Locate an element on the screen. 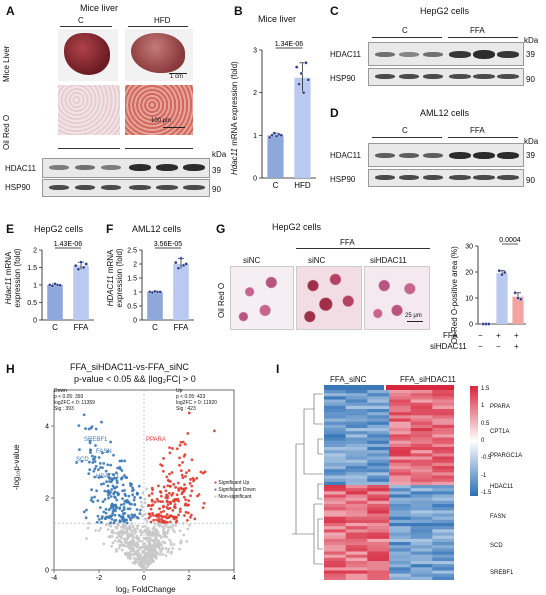 The image size is (546, 595). scale-tick: 0 is located at coordinates (483, 440).